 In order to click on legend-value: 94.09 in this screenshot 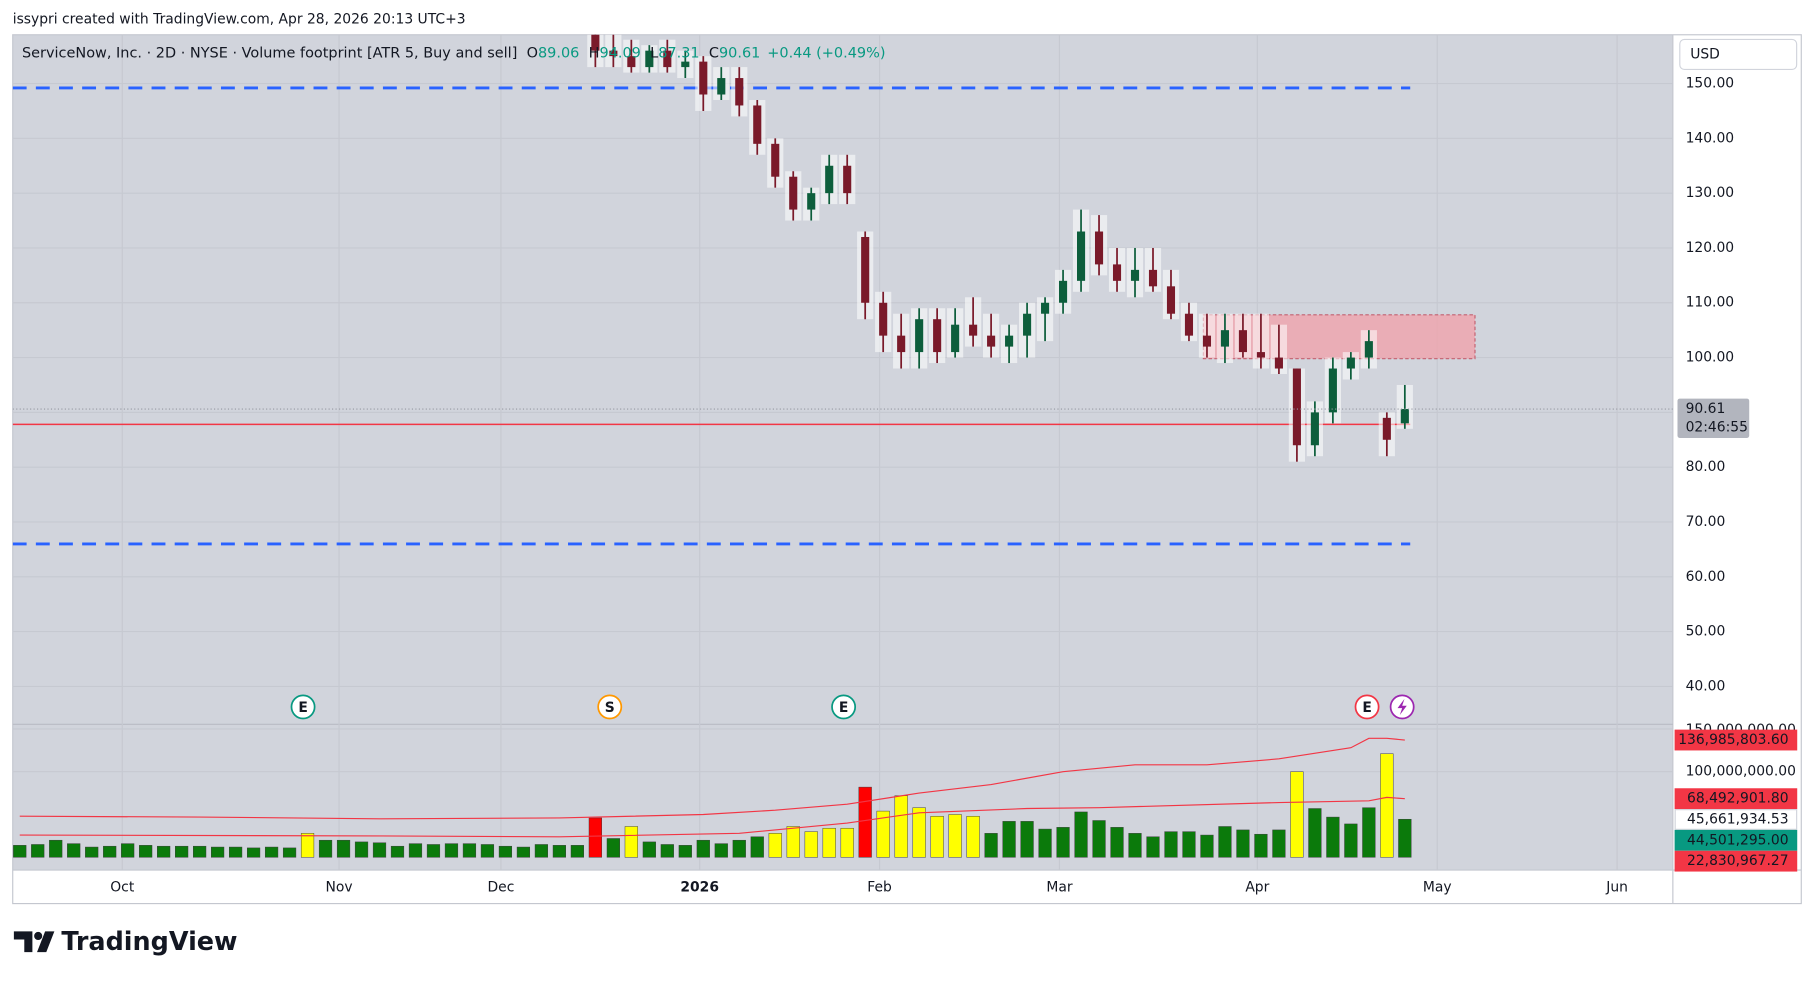, I will do `click(620, 53)`.